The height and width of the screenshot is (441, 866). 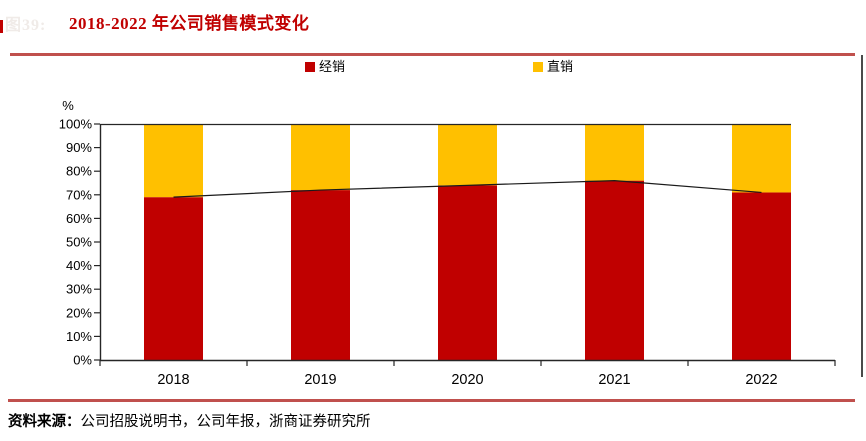 What do you see at coordinates (44, 422) in the screenshot?
I see `source-note-prefix: 资料来源：` at bounding box center [44, 422].